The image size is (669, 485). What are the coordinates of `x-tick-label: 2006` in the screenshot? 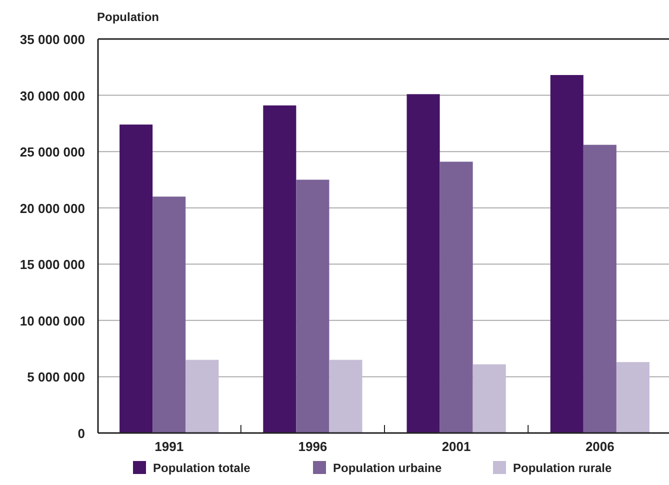 It's located at (599, 446).